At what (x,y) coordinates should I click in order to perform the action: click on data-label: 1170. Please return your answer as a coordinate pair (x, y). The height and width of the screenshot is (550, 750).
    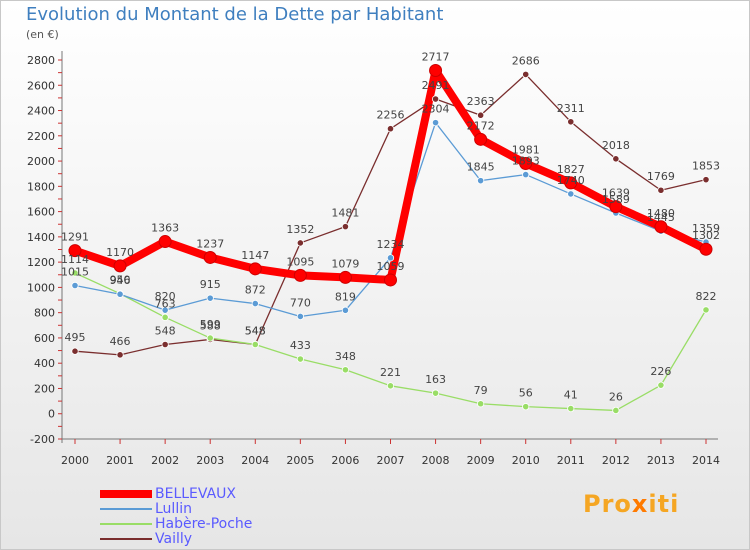
    Looking at the image, I should click on (120, 252).